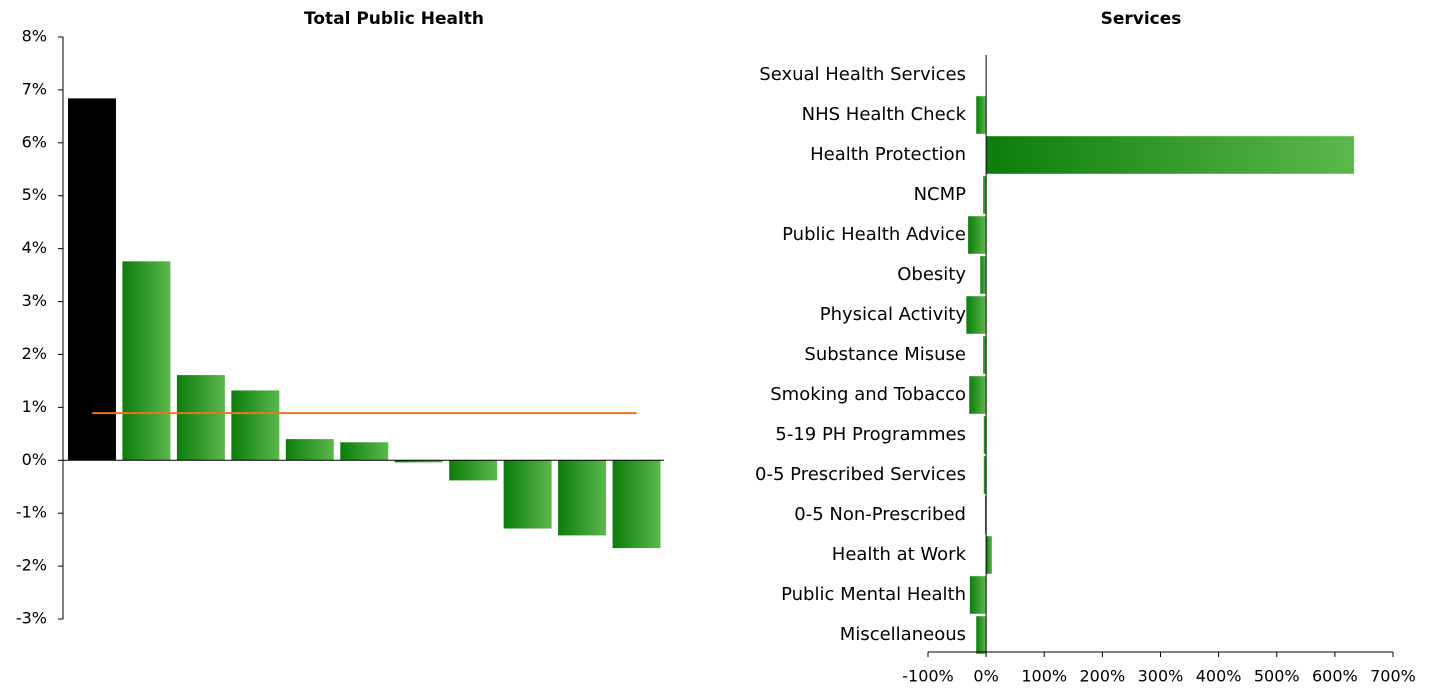 The width and height of the screenshot is (1438, 689). Describe the element at coordinates (34, 247) in the screenshot. I see `y-tick-label: 4%` at that location.